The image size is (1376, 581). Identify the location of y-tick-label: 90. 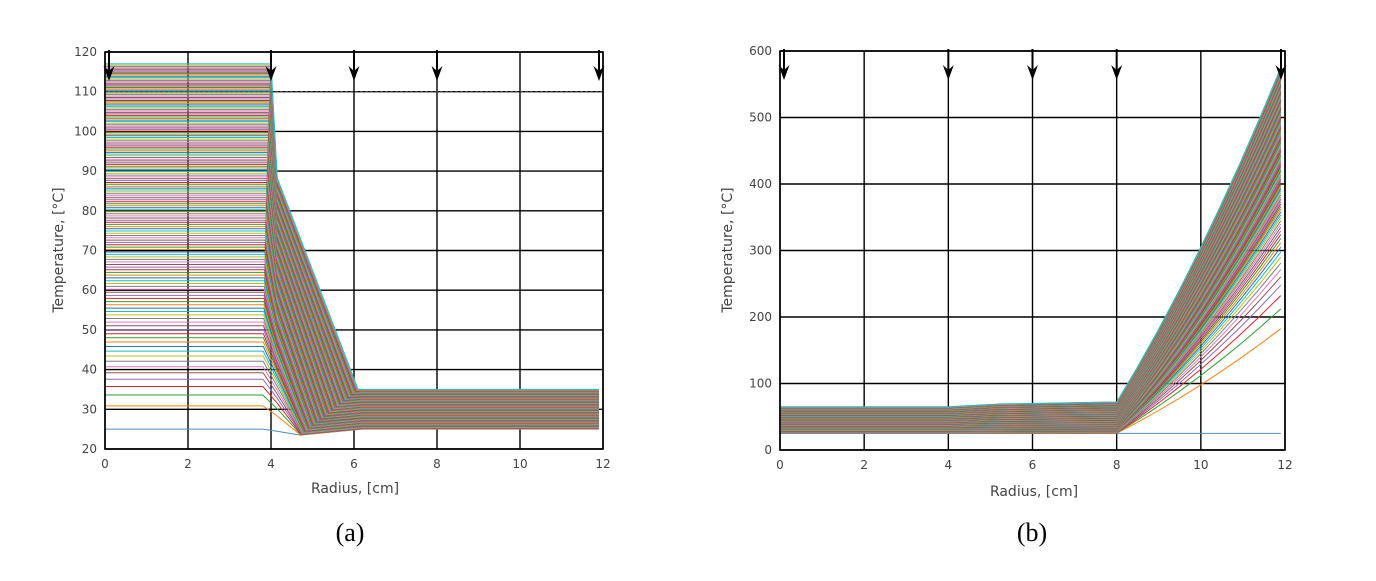
(89, 171).